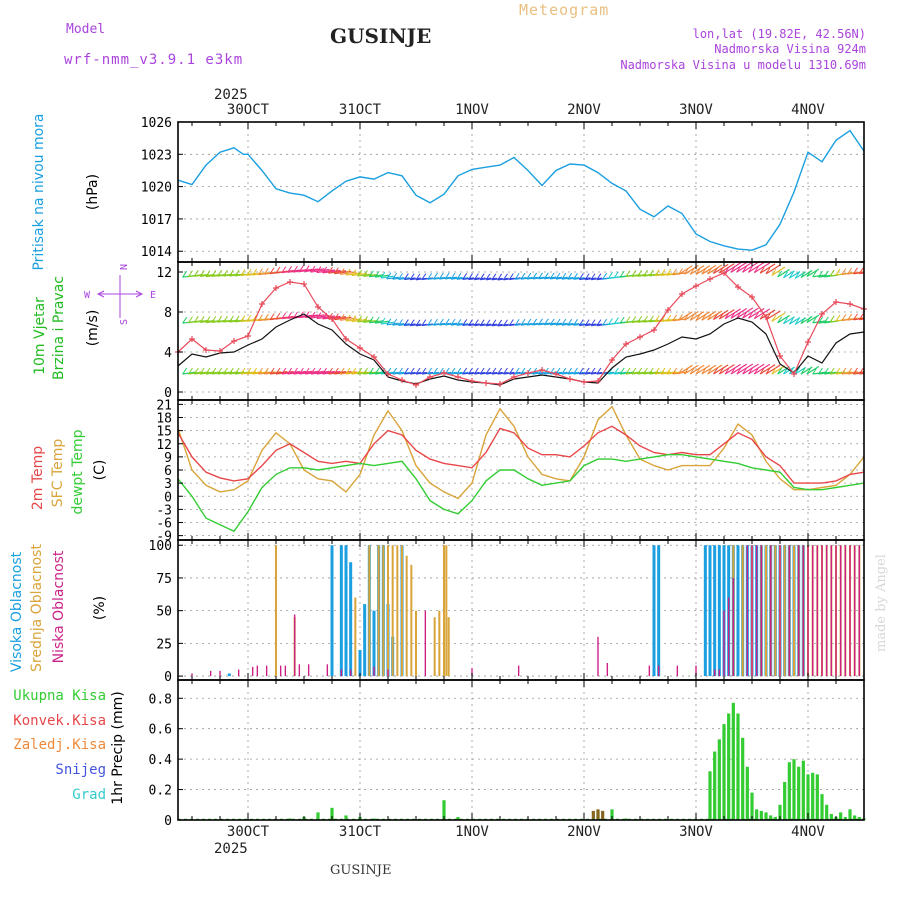 Image resolution: width=900 pixels, height=900 pixels. Describe the element at coordinates (808, 832) in the screenshot. I see `day-label-bottom: 4NOV` at that location.